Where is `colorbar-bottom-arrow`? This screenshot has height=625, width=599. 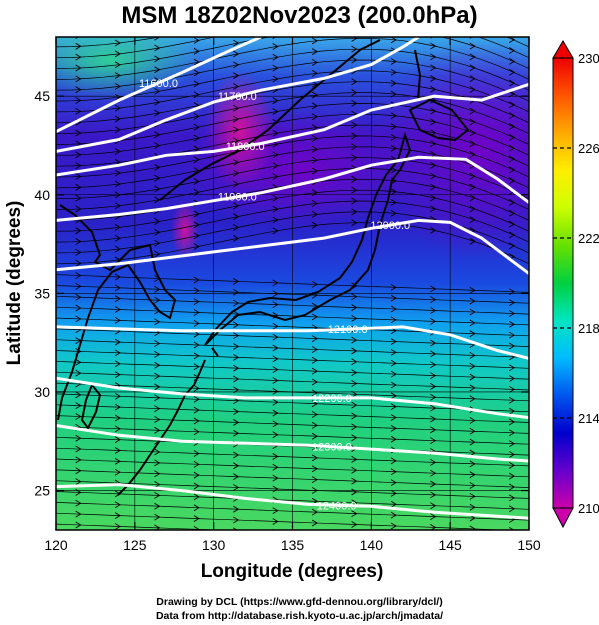 colorbar-bottom-arrow is located at coordinates (563, 518).